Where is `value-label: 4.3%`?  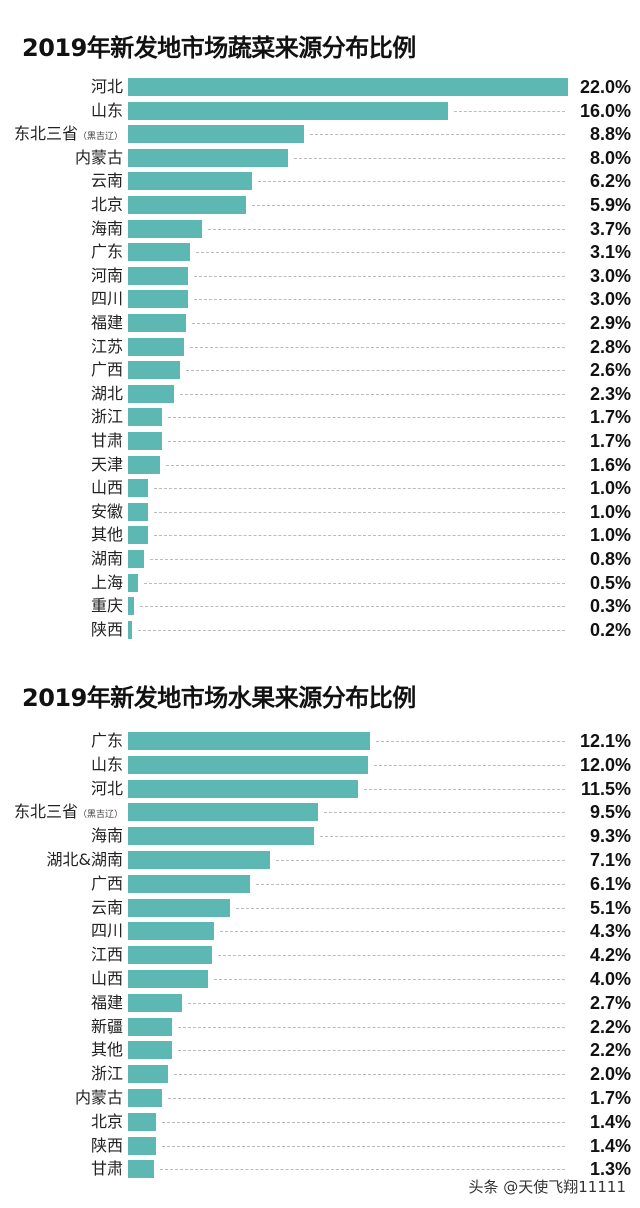 value-label: 4.3% is located at coordinates (610, 931).